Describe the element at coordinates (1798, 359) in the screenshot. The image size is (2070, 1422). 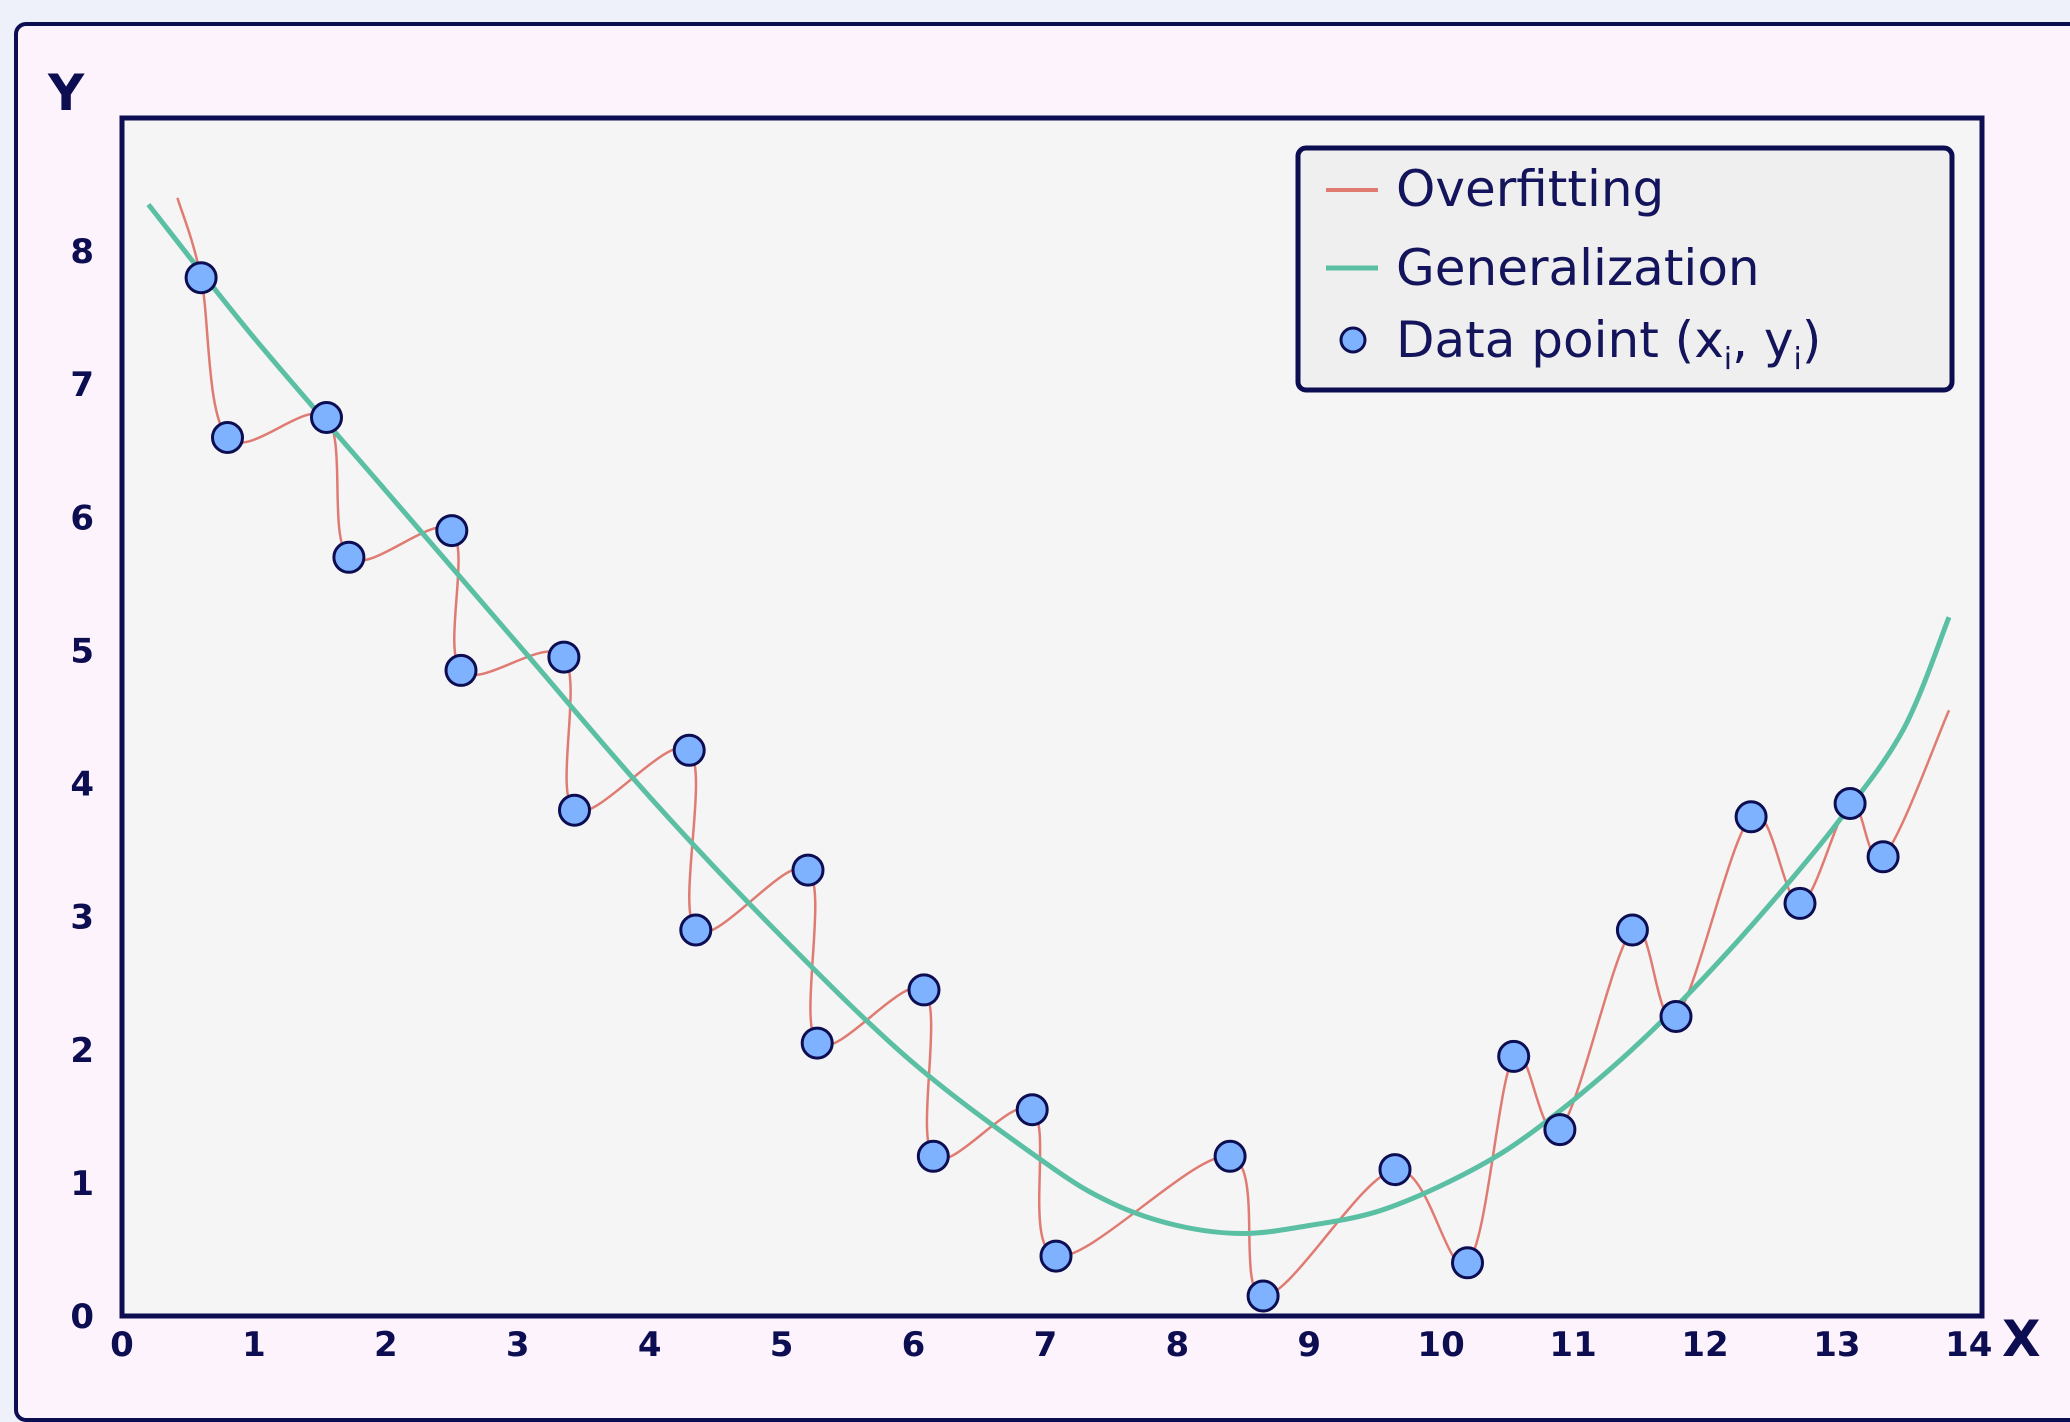
I see `legend-points-sub2: i` at that location.